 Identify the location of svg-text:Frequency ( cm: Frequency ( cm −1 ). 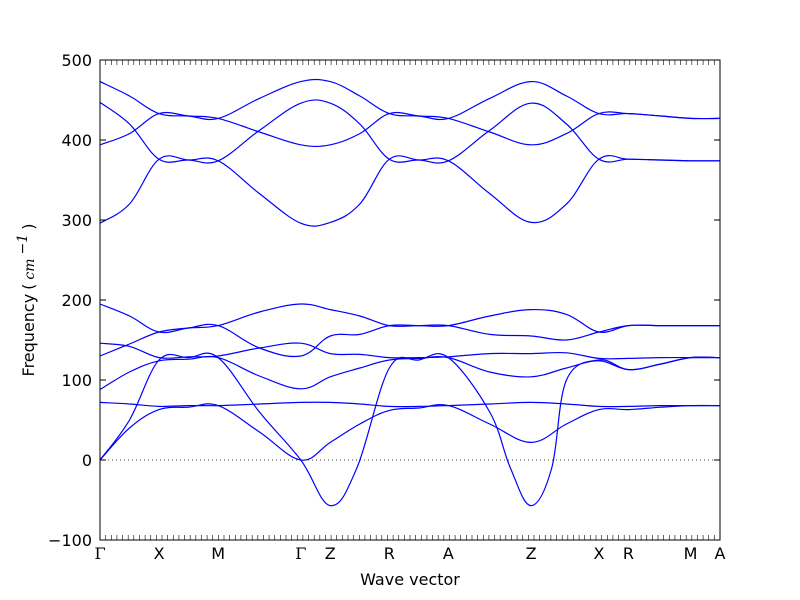
(26, 300).